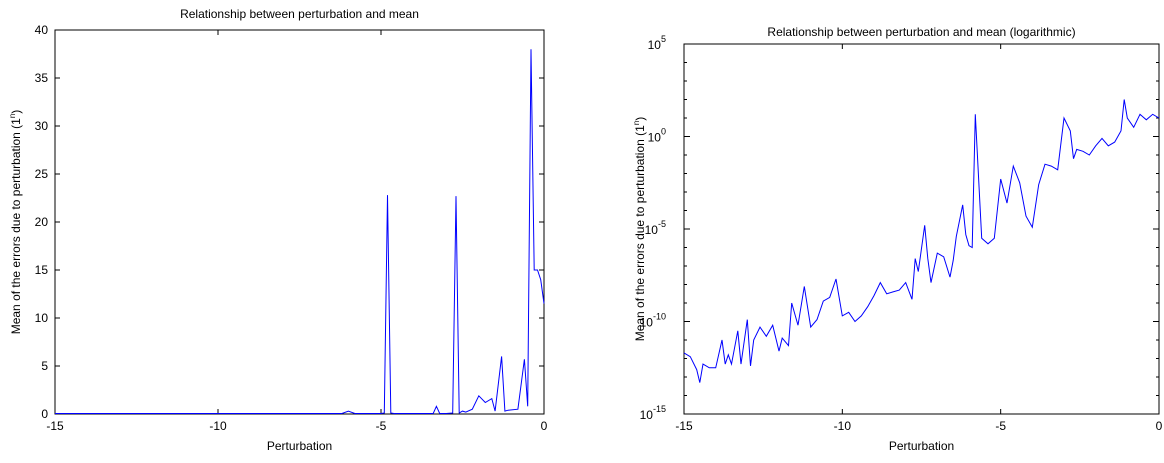  Describe the element at coordinates (655, 228) in the screenshot. I see `y-tick-label: 10⁻⁵` at that location.